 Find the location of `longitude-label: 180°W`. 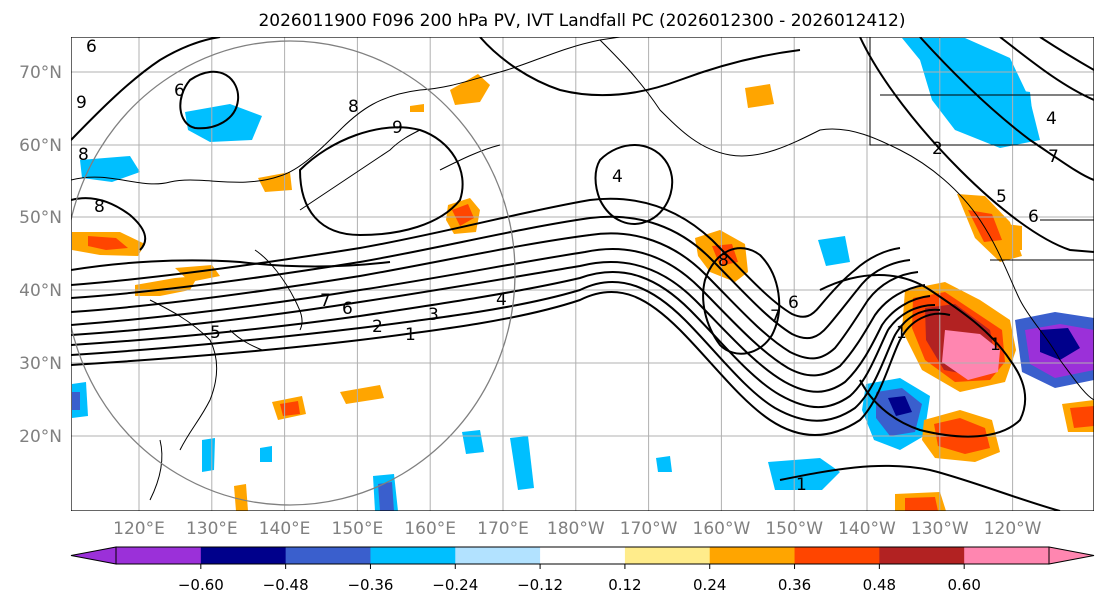

longitude-label: 180°W is located at coordinates (576, 529).